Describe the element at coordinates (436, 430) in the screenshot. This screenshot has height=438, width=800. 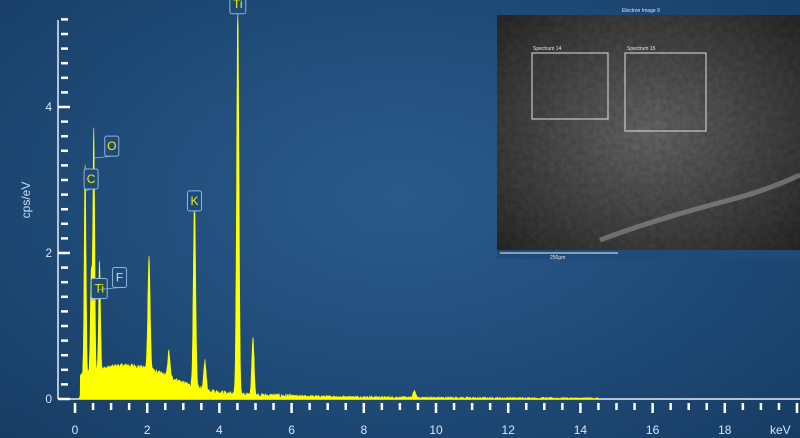
I see `x-tick-label: 10` at that location.